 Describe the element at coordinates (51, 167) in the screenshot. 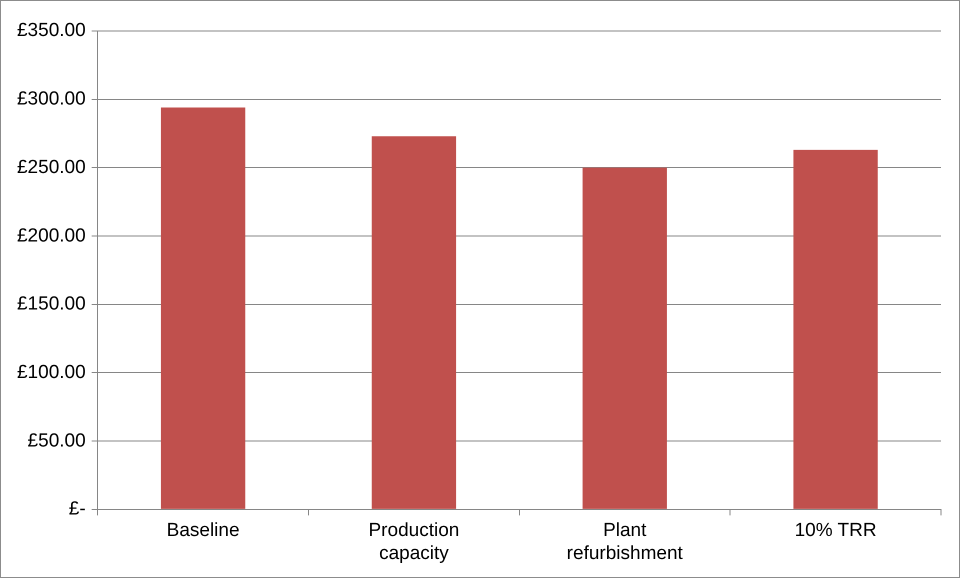

I see `y-tick-label: £250.00` at that location.